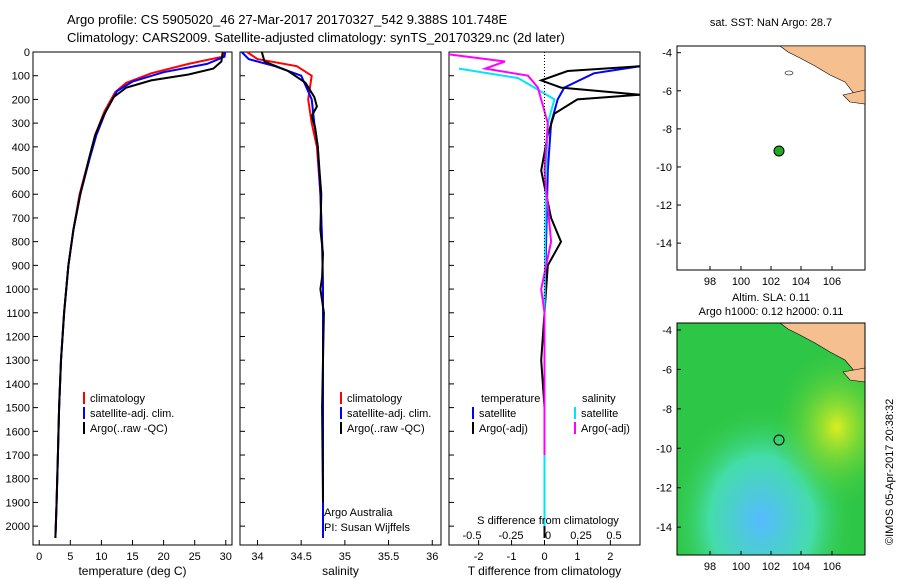  Describe the element at coordinates (771, 282) in the screenshot. I see `sst-map-xtick-label: 102` at that location.